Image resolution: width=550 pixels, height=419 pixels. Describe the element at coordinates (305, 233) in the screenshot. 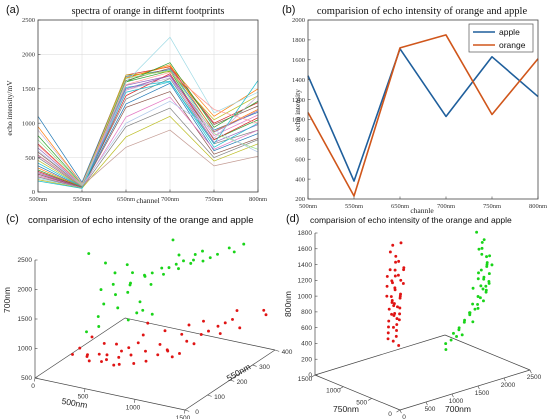

I see `z-tick-label: 1800` at that location.